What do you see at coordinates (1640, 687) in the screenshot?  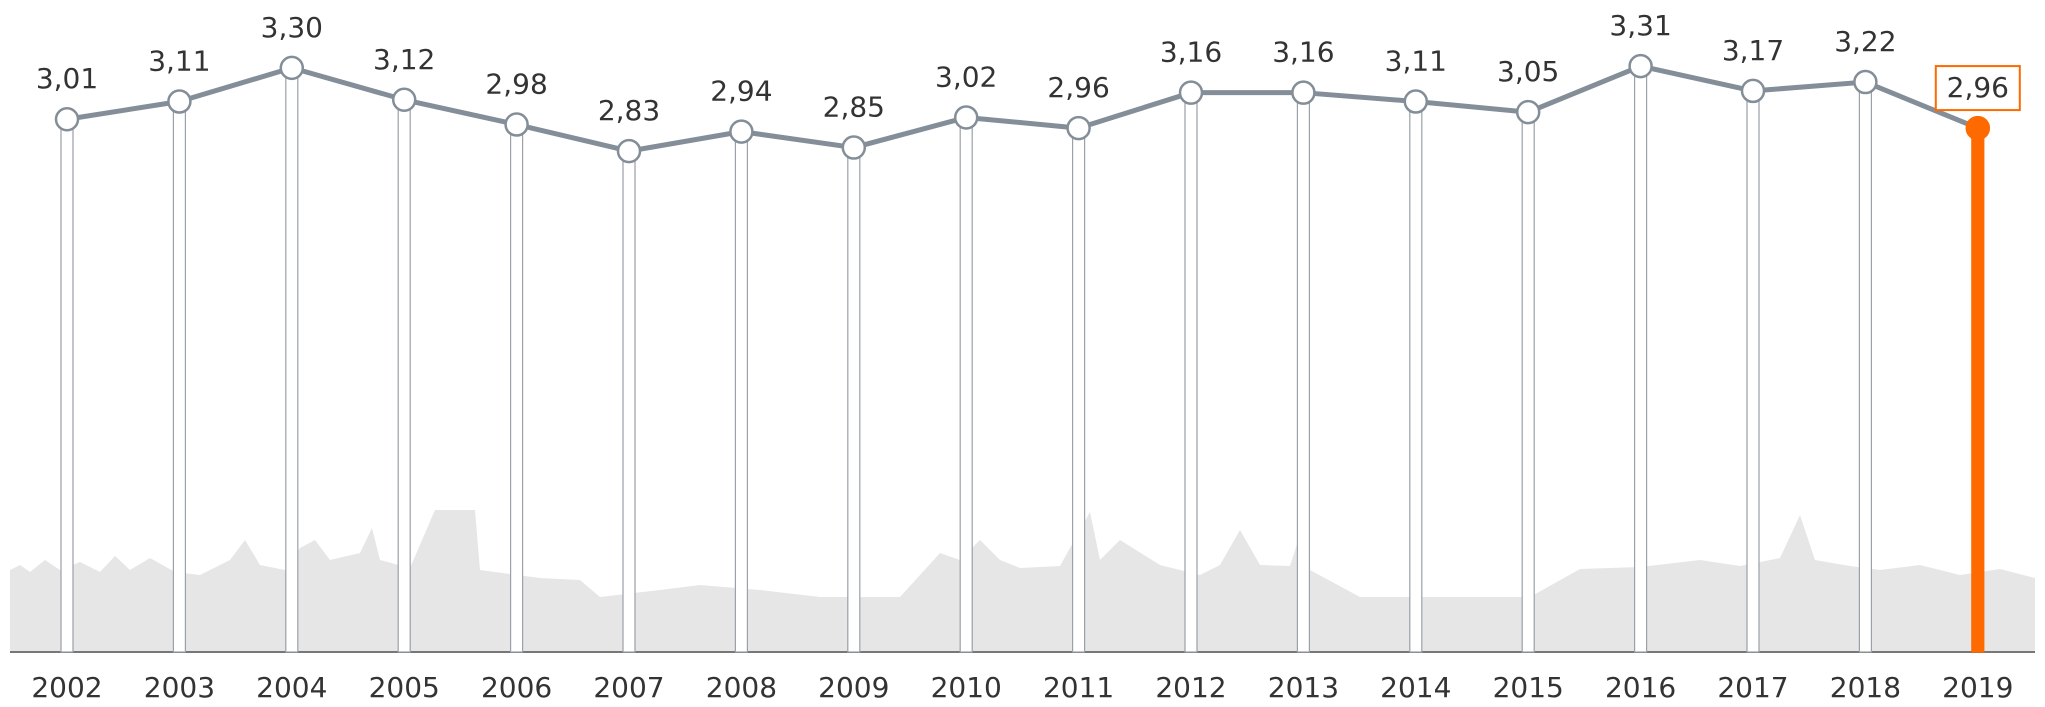 I see `x-tick-label: 2016` at bounding box center [1640, 687].